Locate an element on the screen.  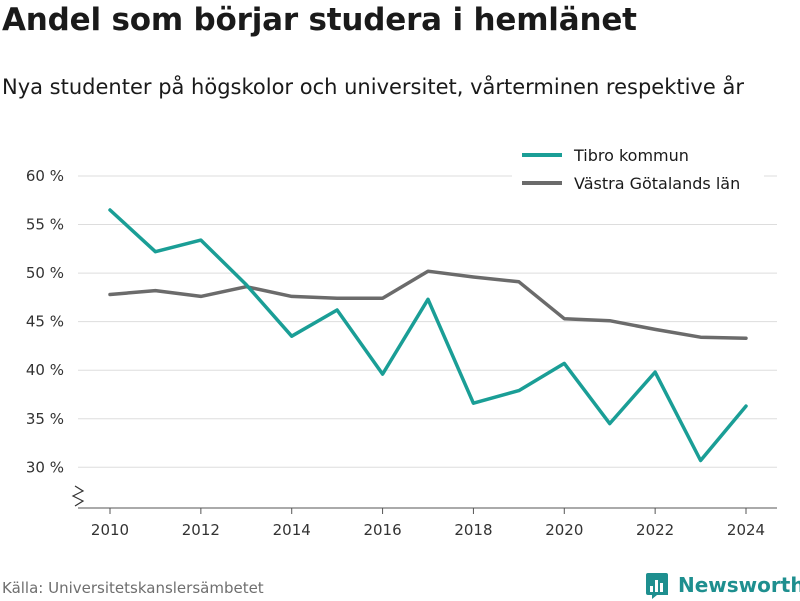
legend-label: Tibro kommun is located at coordinates (631, 155).